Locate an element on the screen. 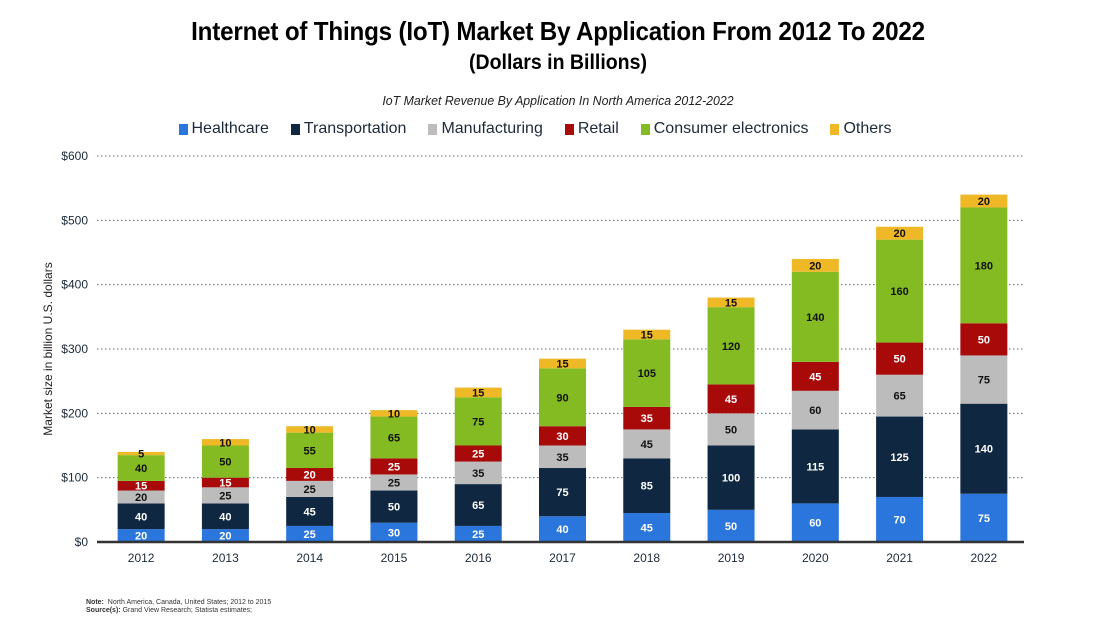 The image size is (1116, 627). data-label: 120 is located at coordinates (731, 347).